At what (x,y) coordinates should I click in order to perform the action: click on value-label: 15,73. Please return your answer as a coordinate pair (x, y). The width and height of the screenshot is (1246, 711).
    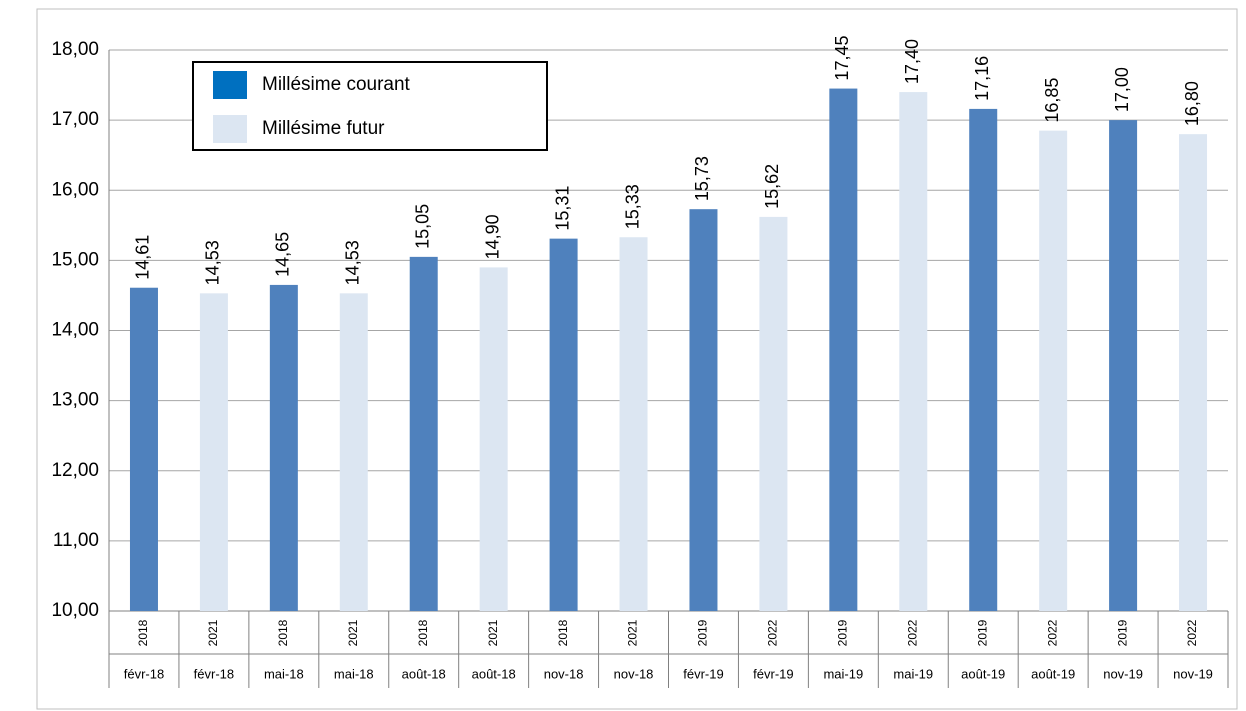
    Looking at the image, I should click on (702, 178).